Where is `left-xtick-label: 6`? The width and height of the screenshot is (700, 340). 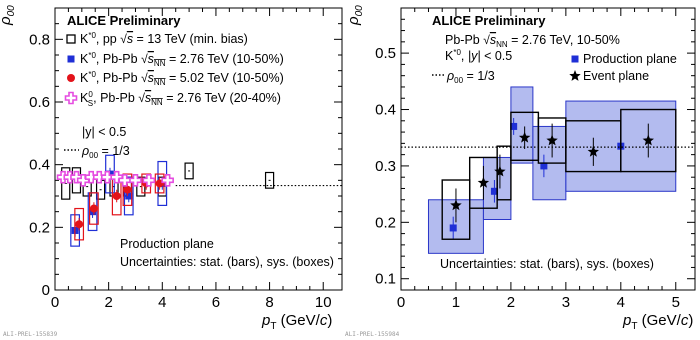
left-xtick-label: 6 is located at coordinates (216, 302).